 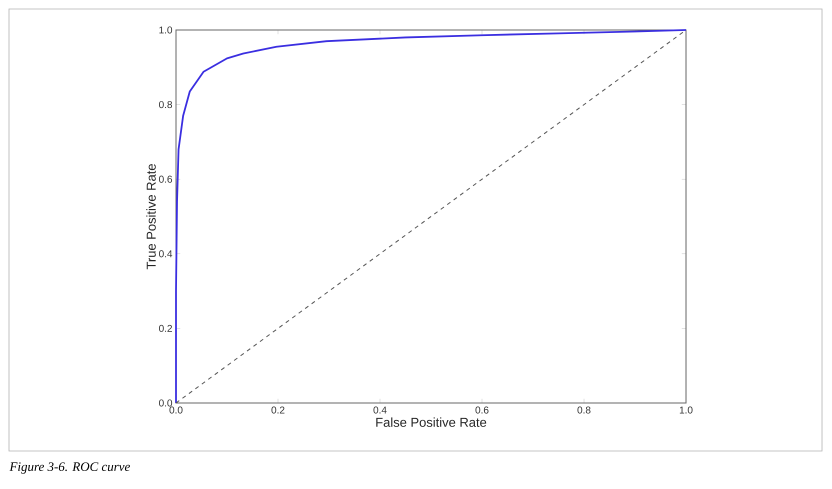 I want to click on y-tick-label: 0.8, so click(x=165, y=104).